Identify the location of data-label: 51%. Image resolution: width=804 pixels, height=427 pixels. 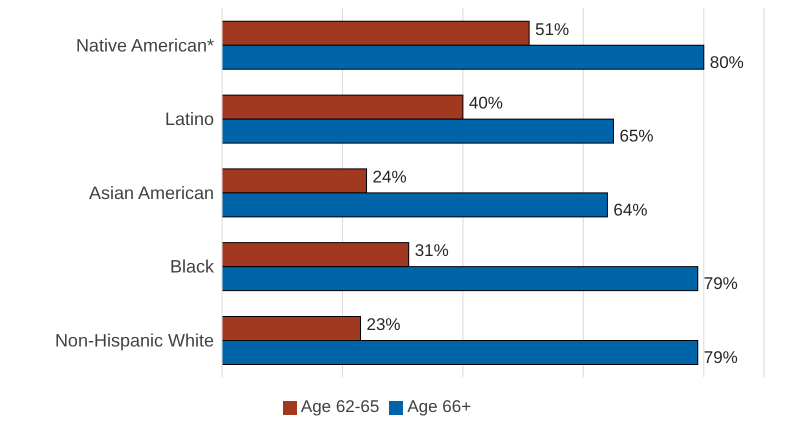
(552, 29).